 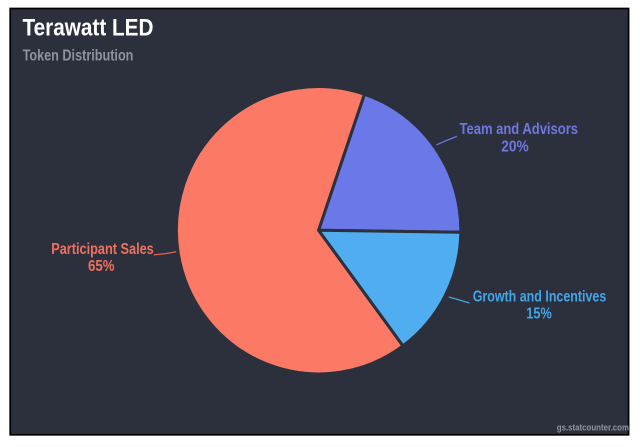 What do you see at coordinates (539, 313) in the screenshot?
I see `svg-text: 15%` at bounding box center [539, 313].